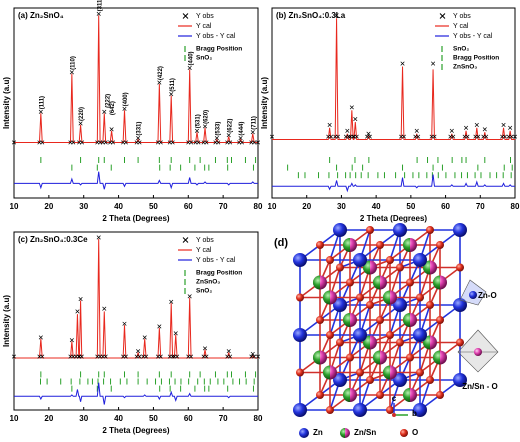 This screenshot has height=442, width=520. Describe the element at coordinates (208, 282) in the screenshot. I see `legend-label: ZnSnO₃` at that location.